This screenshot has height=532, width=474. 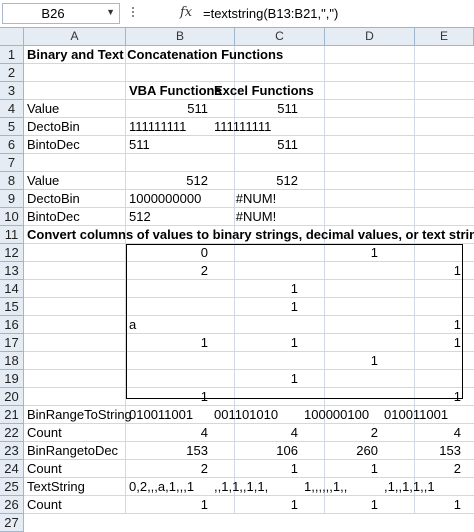 I want to click on cell-b6: 511, so click(x=139, y=144).